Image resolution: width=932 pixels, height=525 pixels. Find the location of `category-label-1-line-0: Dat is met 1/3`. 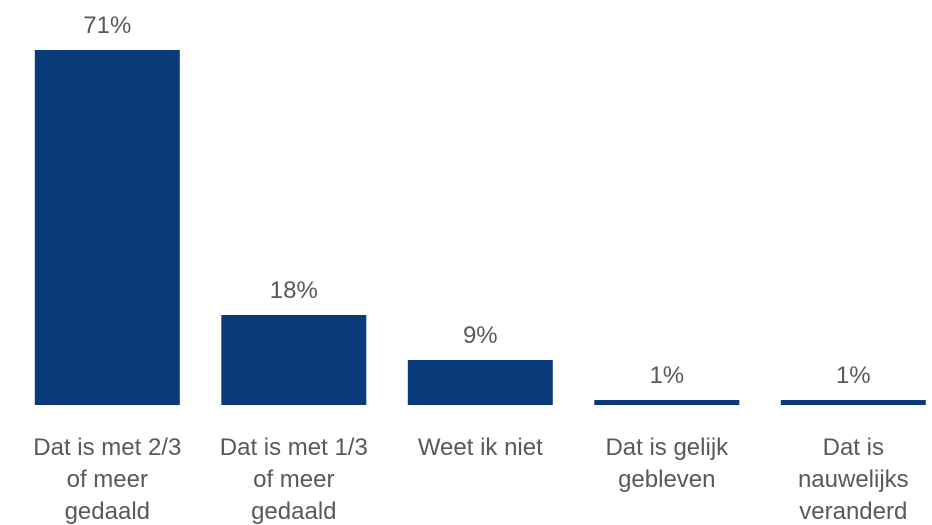

category-label-1-line-0: Dat is met 1/3 is located at coordinates (294, 447).